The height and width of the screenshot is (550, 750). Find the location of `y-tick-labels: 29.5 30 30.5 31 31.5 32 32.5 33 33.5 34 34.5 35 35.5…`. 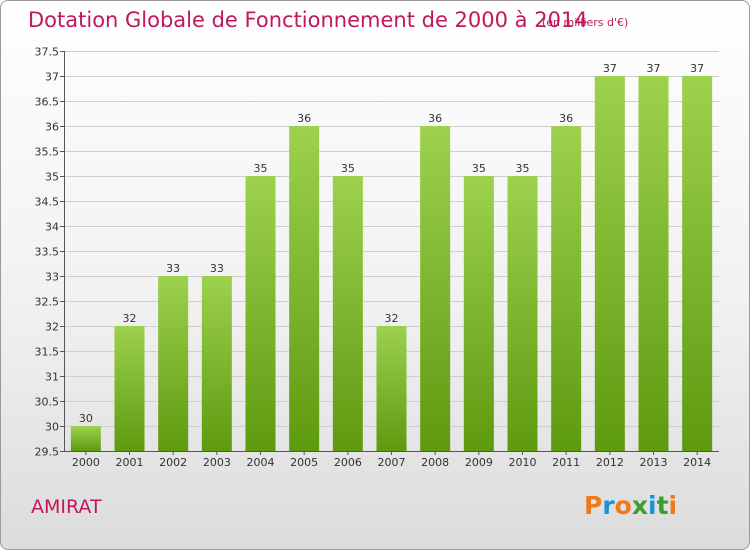

y-tick-labels: 29.5 30 30.5 31 31.5 32 32.5 33 33.5 34 34.5 35 35.5… is located at coordinates (47, 252).